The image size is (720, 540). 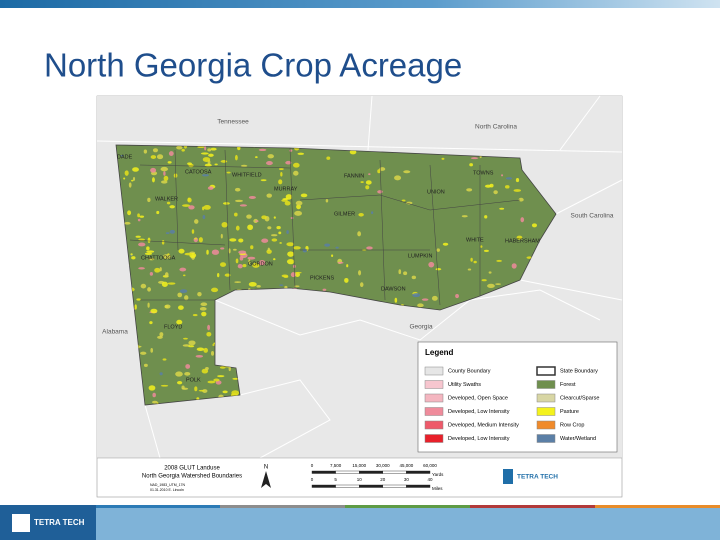 What do you see at coordinates (478, 398) in the screenshot?
I see `legend-label: Developed, Open Space` at bounding box center [478, 398].